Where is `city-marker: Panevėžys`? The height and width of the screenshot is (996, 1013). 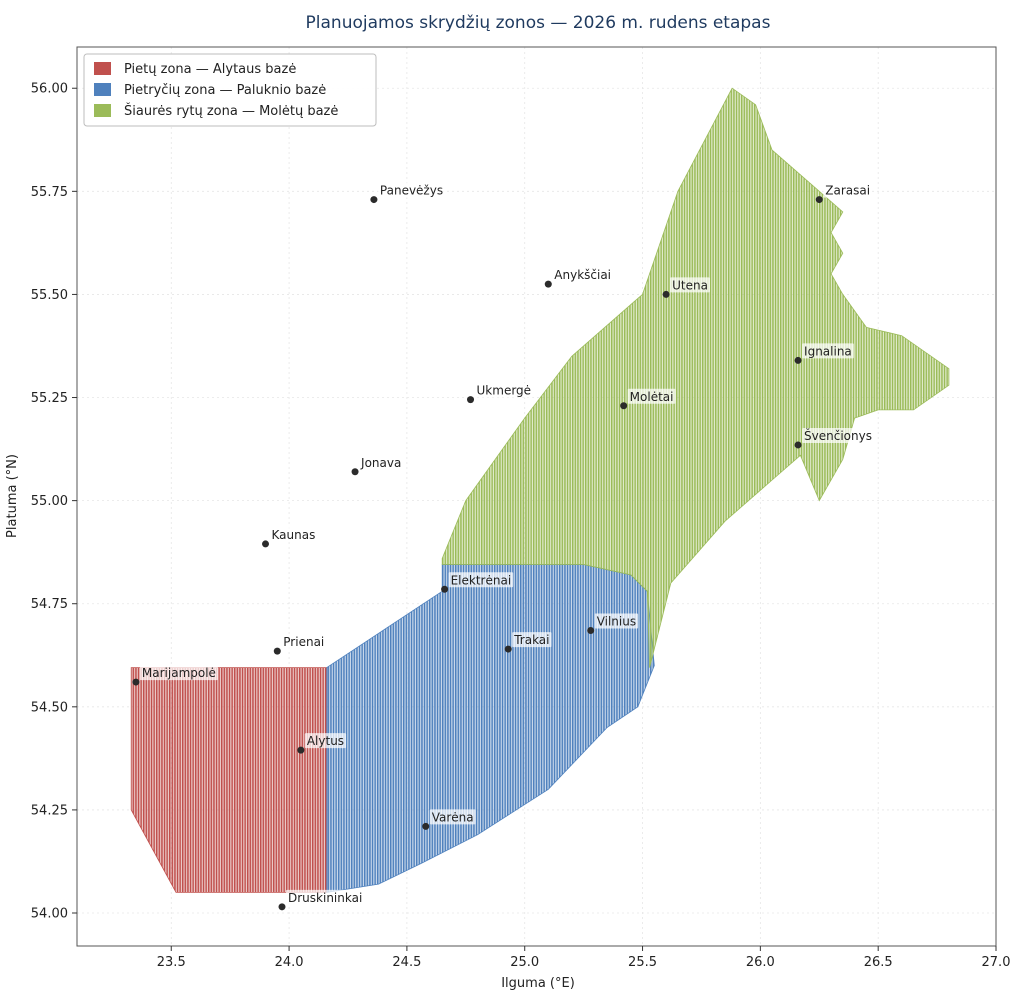
city-marker: Panevėžys is located at coordinates (408, 193).